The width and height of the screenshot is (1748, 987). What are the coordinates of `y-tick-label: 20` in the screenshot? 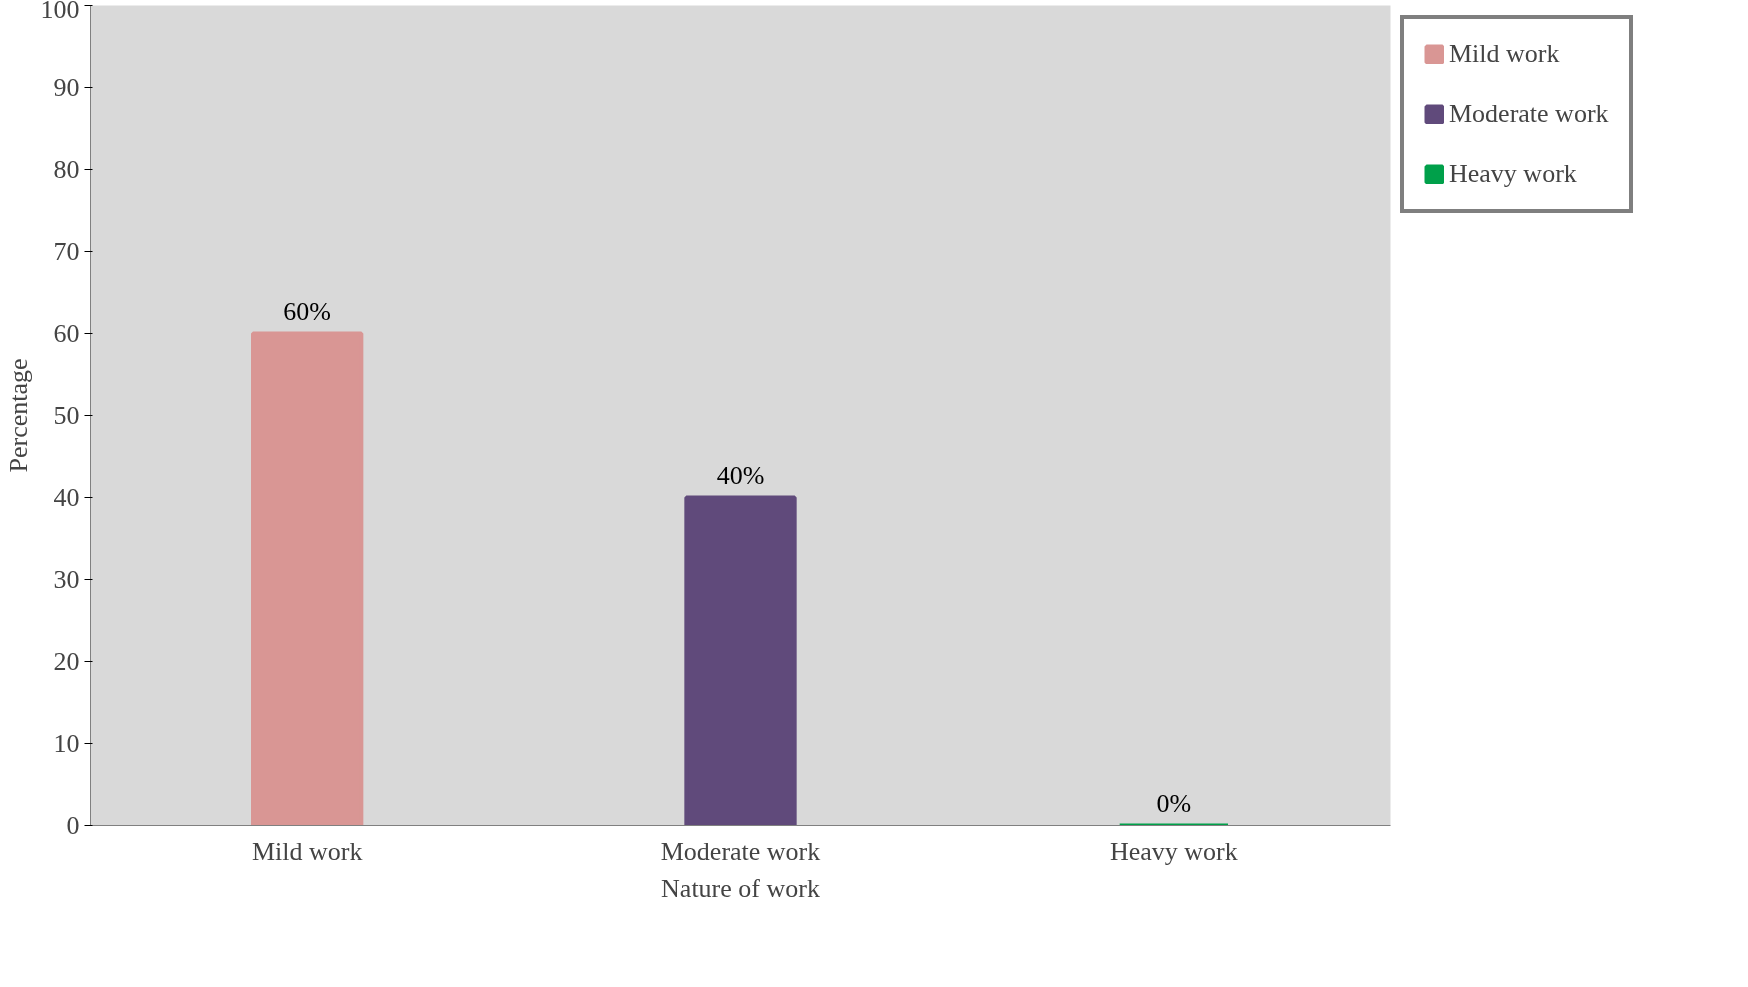 It's located at (66, 661).